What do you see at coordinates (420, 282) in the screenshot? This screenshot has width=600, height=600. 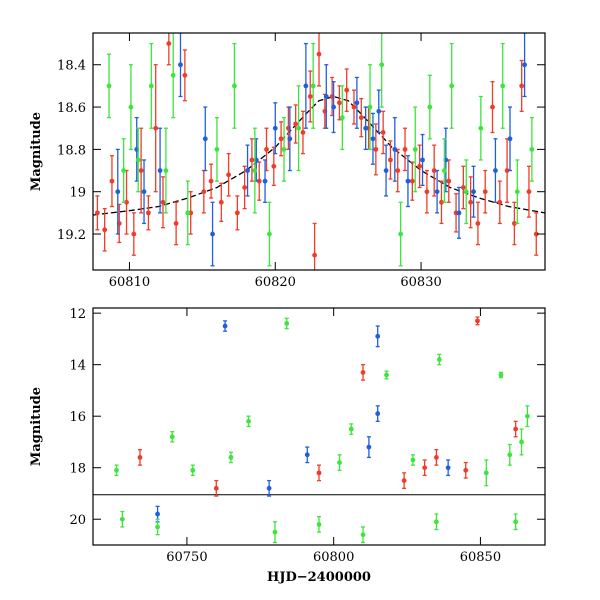 I see `x-tick-label: 60830` at bounding box center [420, 282].